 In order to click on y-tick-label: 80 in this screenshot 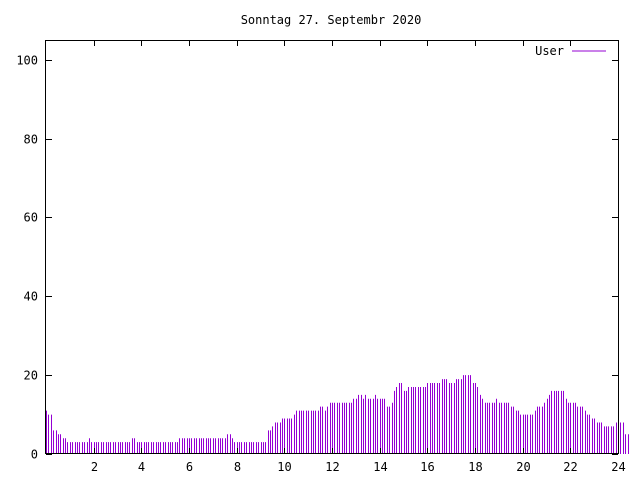, I will do `click(31, 140)`.